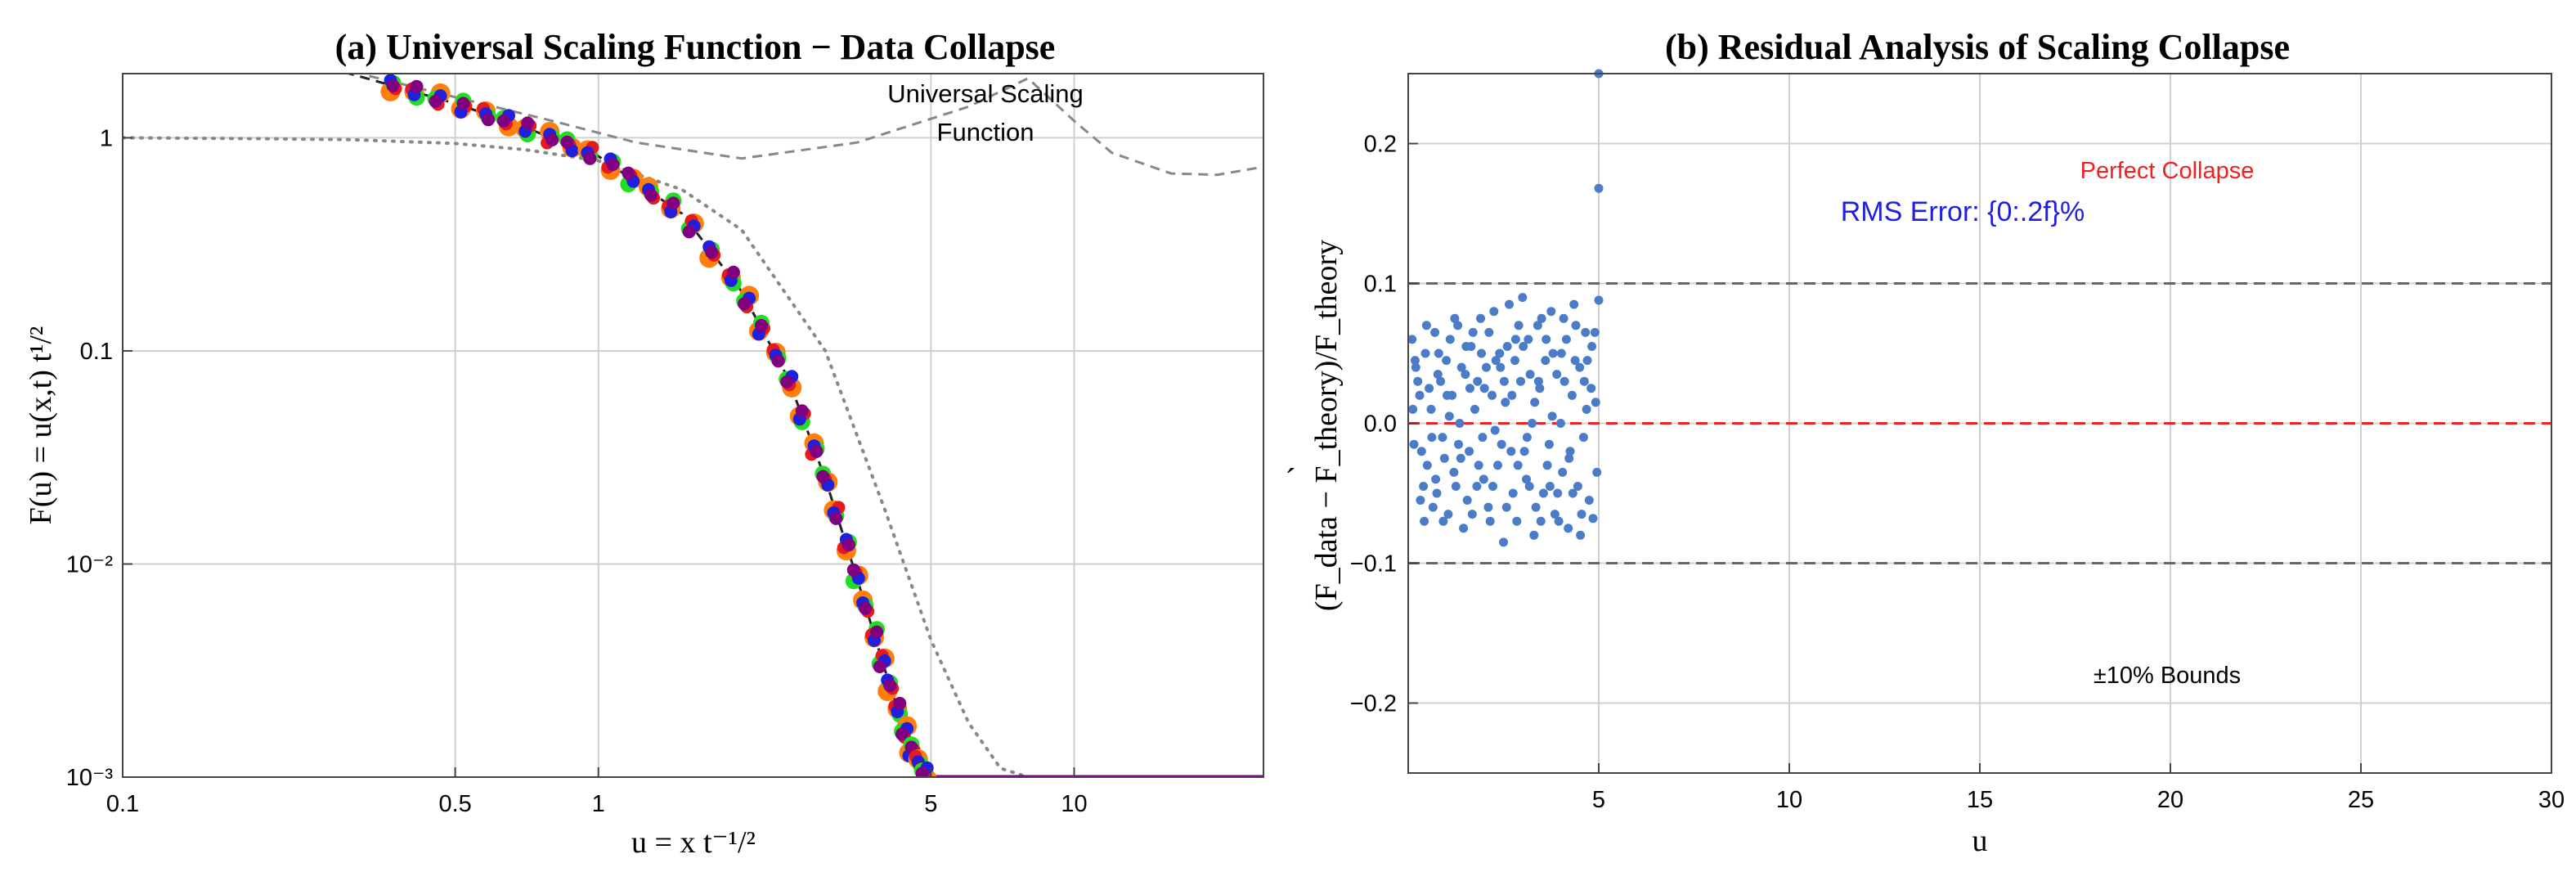 This screenshot has height=881, width=2576. What do you see at coordinates (1380, 285) in the screenshot?
I see `y-tick-label: 0.1` at bounding box center [1380, 285].